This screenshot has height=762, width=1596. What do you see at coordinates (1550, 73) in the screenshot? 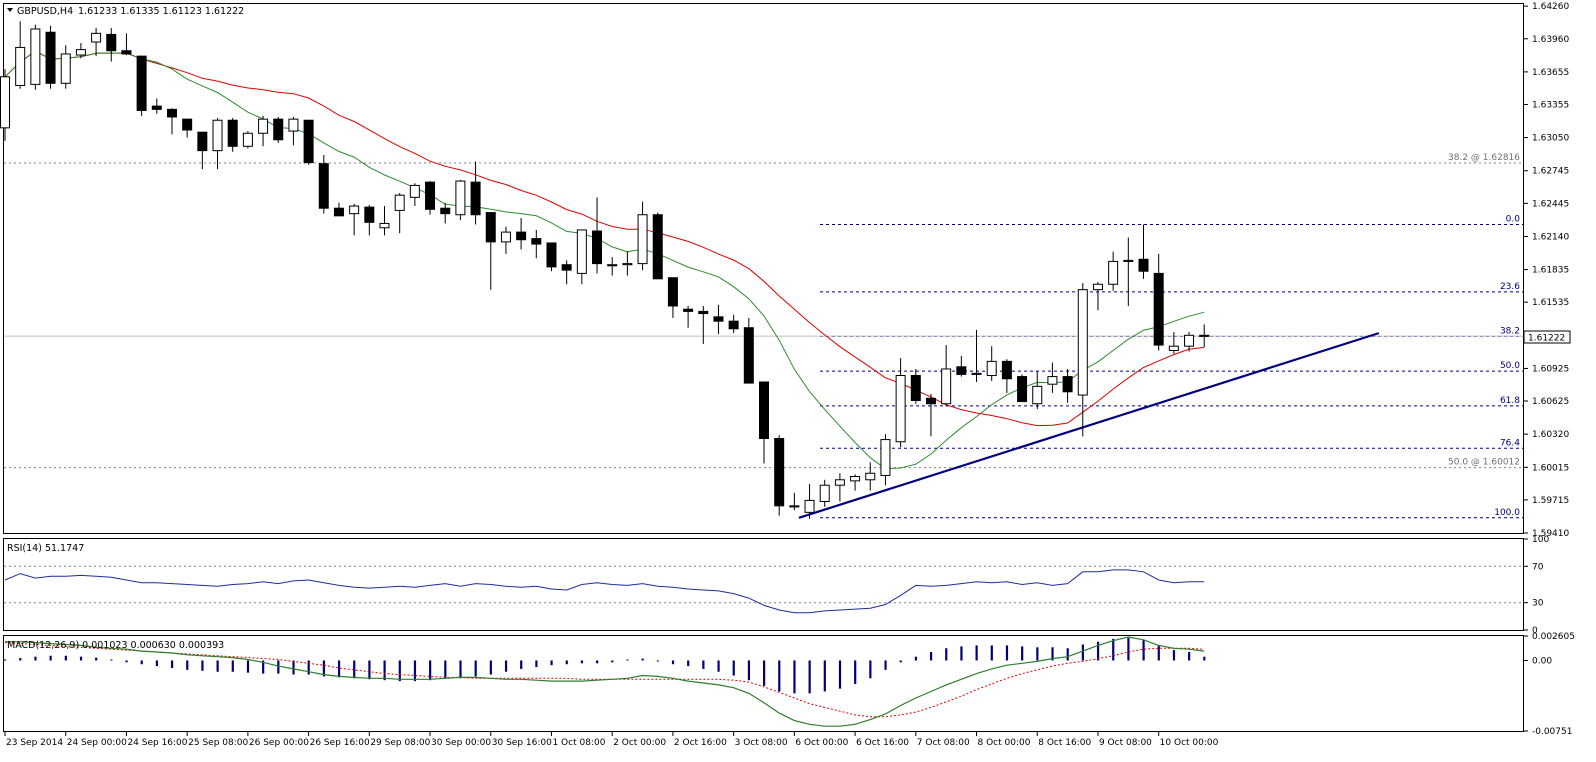
I see `price-tick-label: 1.63655` at bounding box center [1550, 73].